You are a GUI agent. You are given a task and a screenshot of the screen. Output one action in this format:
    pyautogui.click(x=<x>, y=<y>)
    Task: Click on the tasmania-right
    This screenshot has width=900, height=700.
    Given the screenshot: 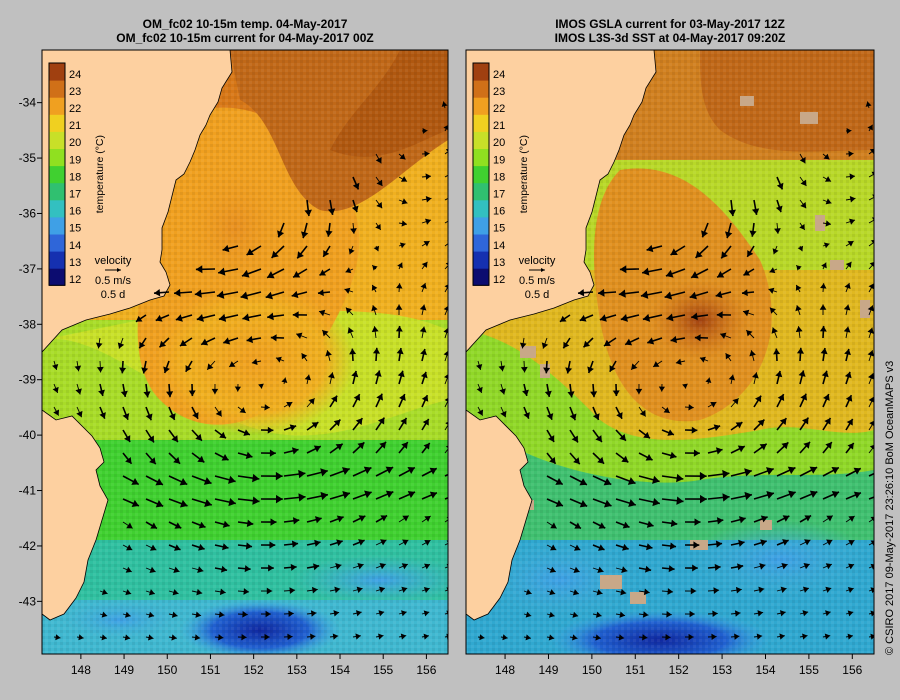 What is the action you would take?
    pyautogui.click(x=499, y=515)
    